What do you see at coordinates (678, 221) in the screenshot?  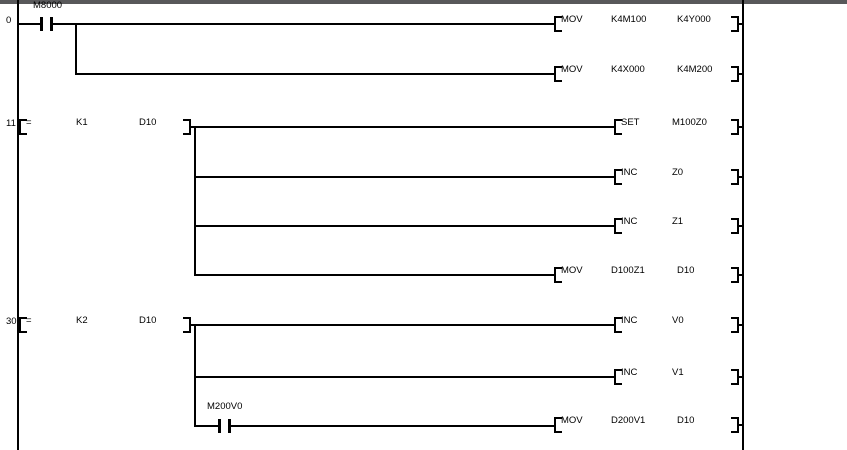 I see `instruction-operand: Z1` at bounding box center [678, 221].